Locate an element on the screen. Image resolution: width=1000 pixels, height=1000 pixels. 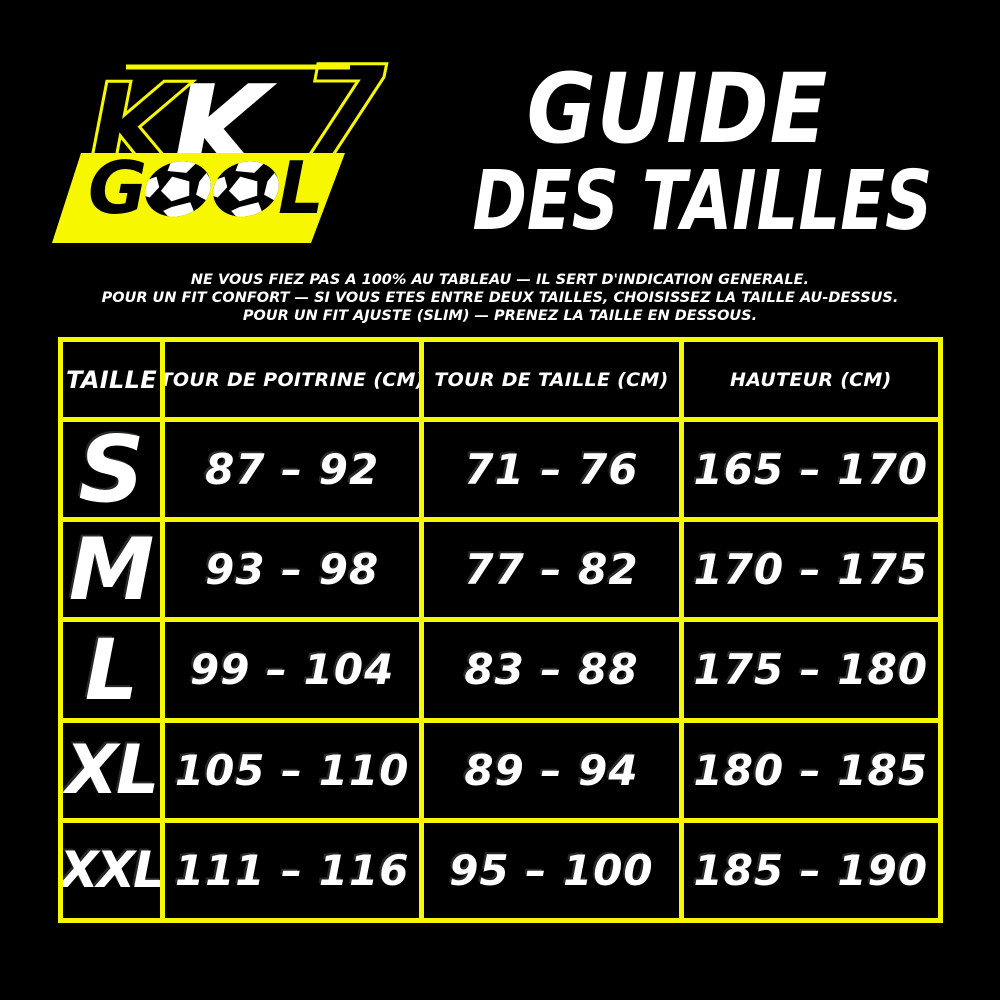
chest-range-l: 99 – 104 is located at coordinates (292, 670).